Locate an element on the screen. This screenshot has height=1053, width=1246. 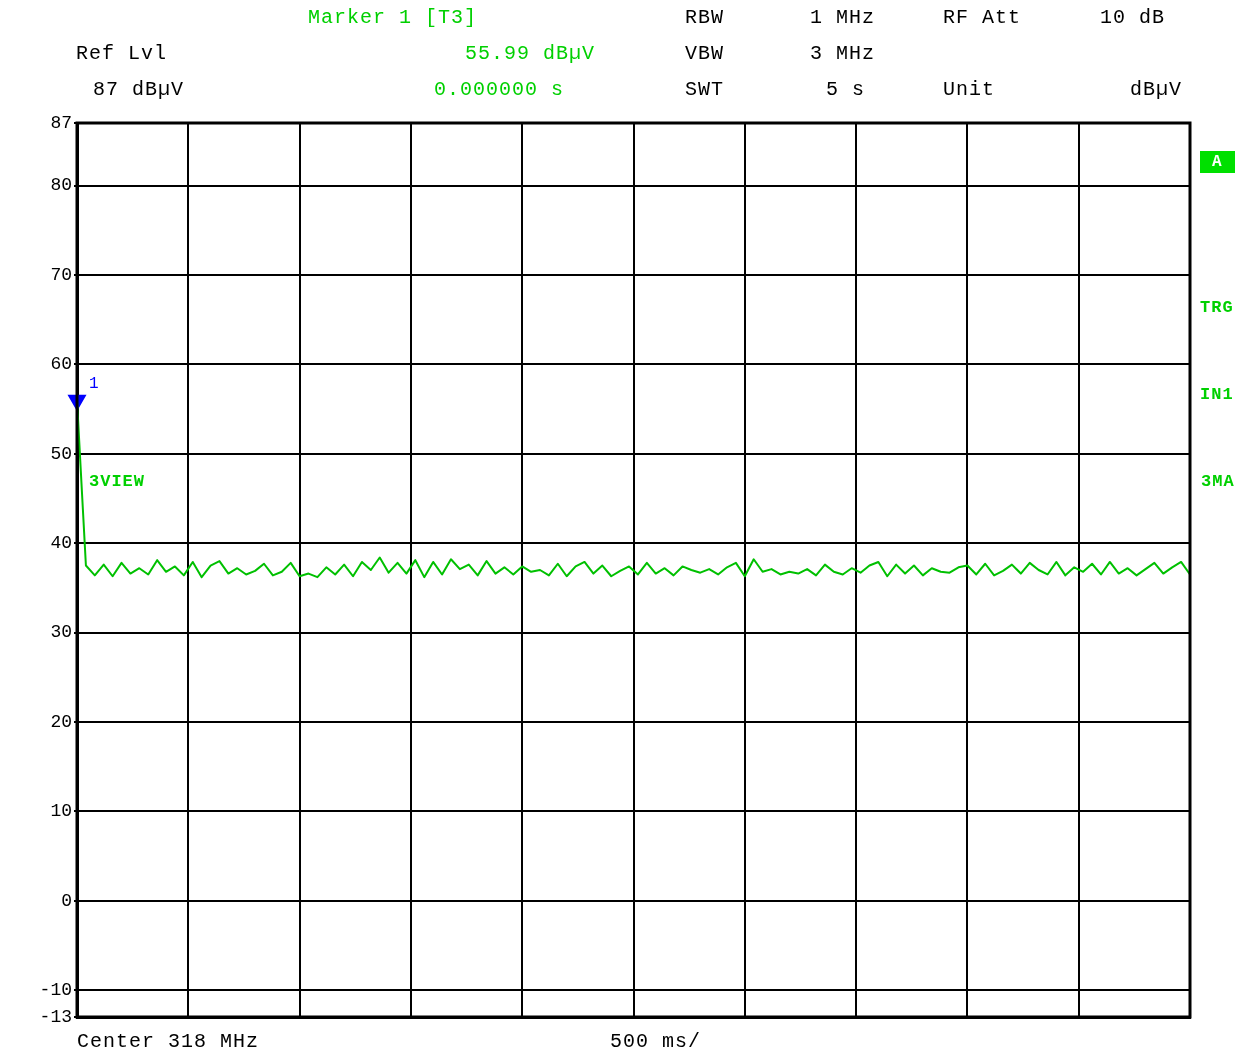
y-tick-label: 30 is located at coordinates (61, 632).